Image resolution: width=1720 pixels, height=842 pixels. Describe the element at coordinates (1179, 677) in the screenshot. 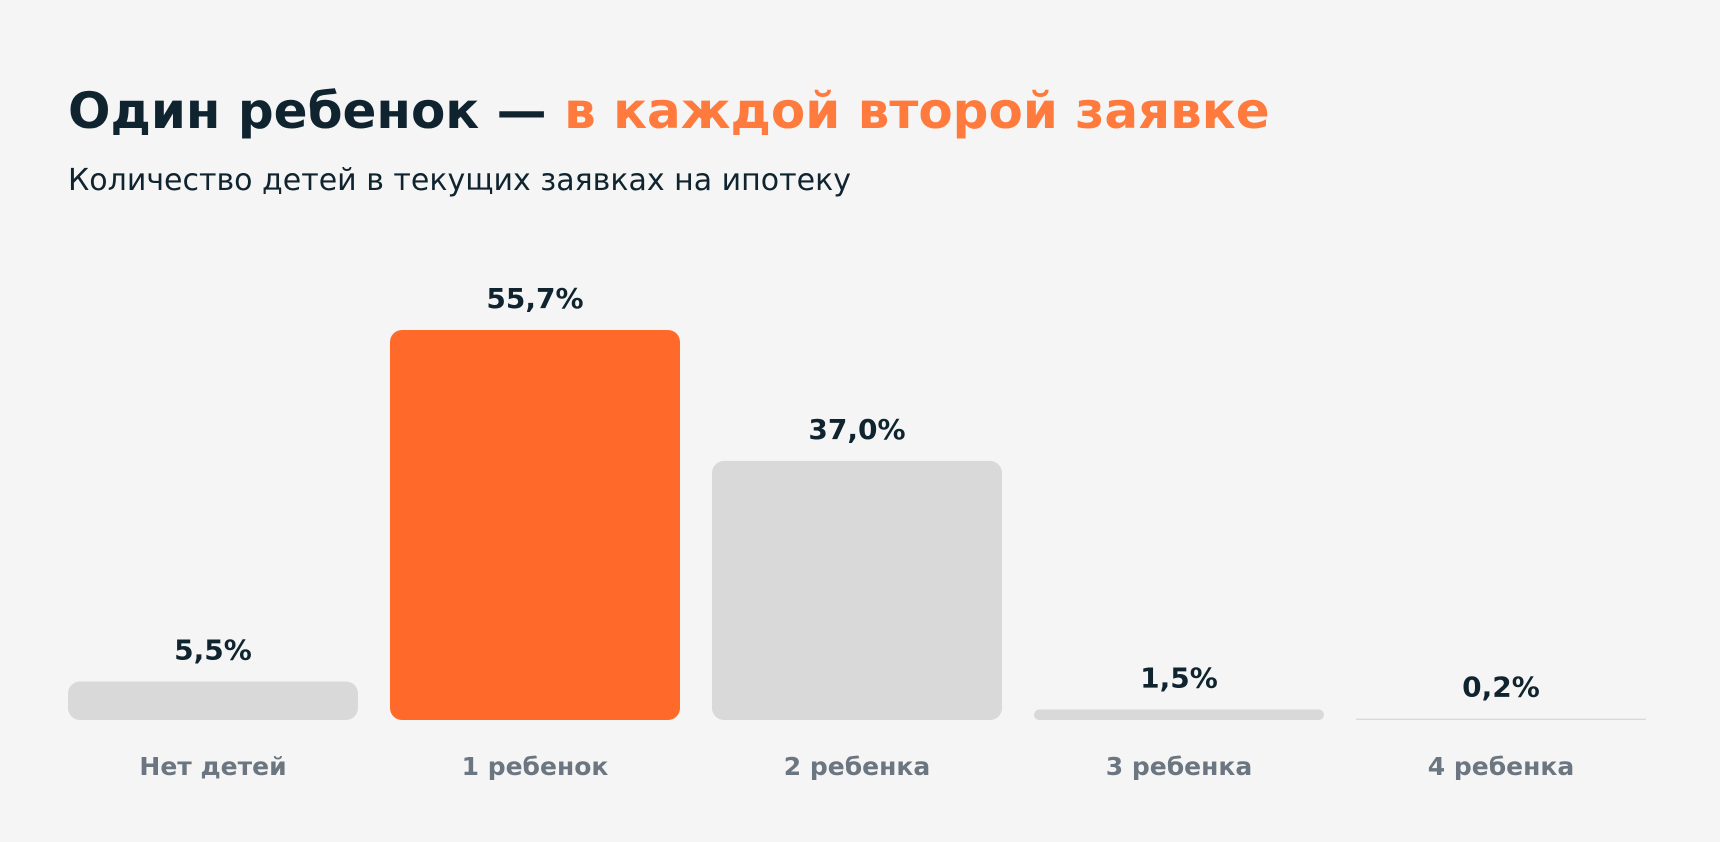

I see `value-label: 1,5%` at that location.